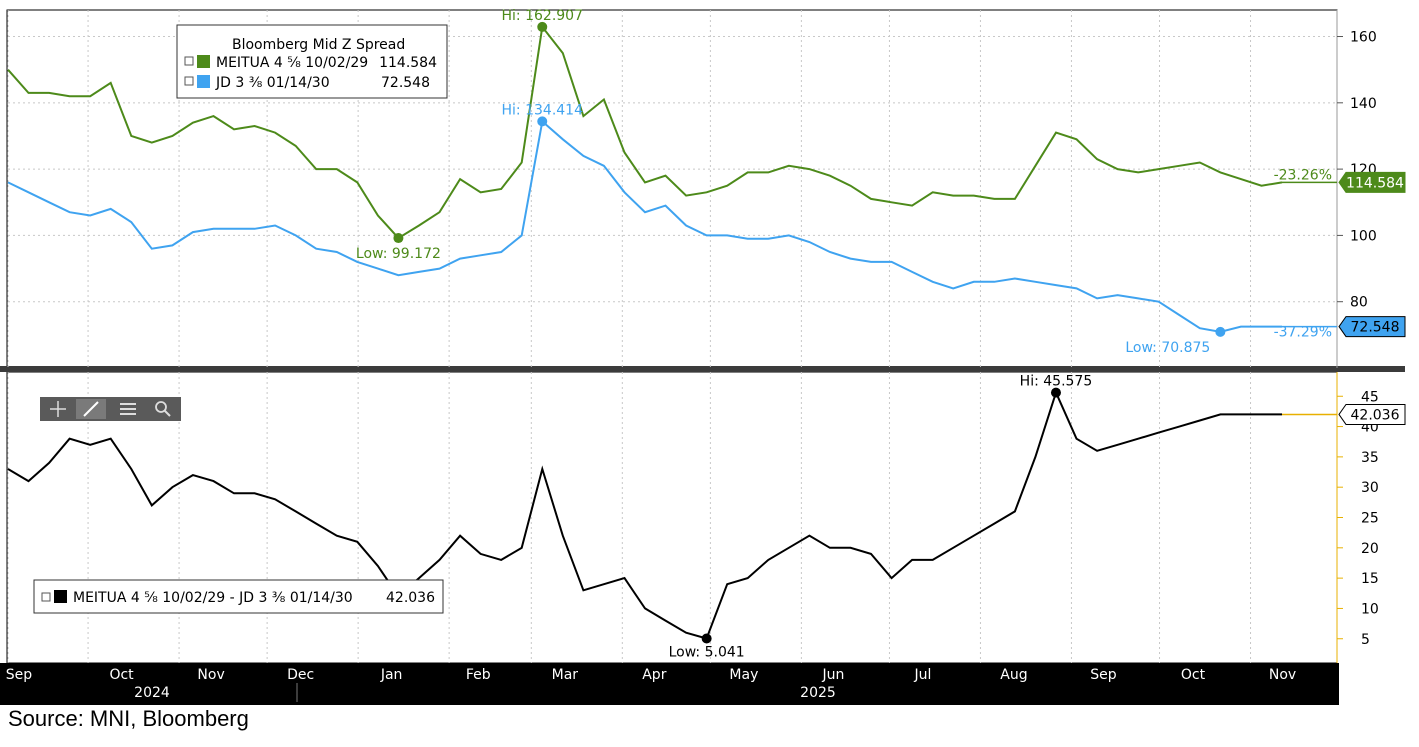 This screenshot has height=747, width=1419. What do you see at coordinates (1370, 488) in the screenshot?
I see `y-tick-label: 30` at bounding box center [1370, 488].